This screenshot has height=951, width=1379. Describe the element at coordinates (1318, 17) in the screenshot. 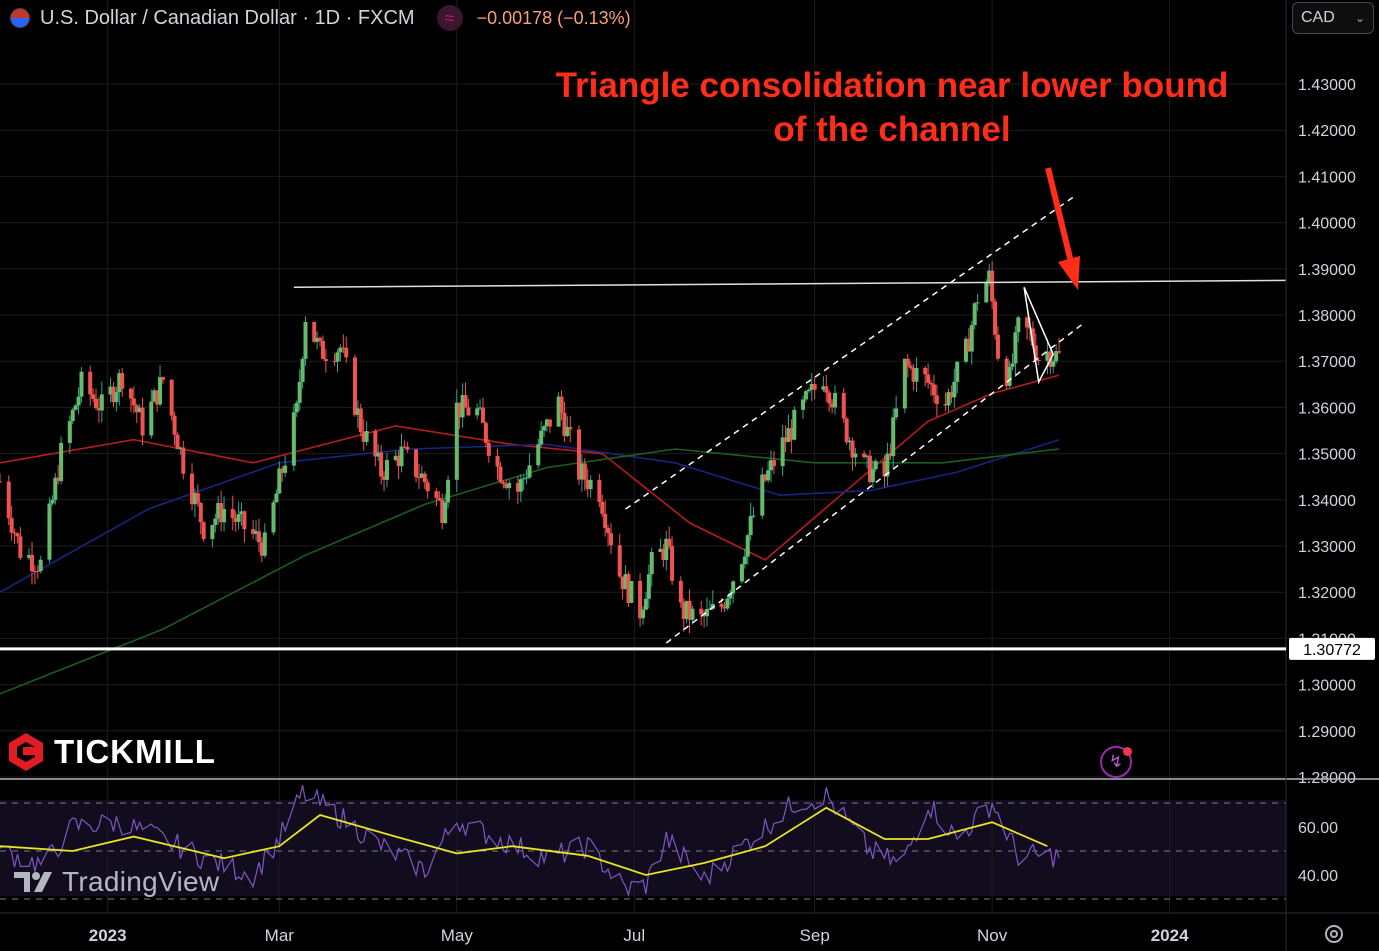

I see `currency-value: CAD` at that location.